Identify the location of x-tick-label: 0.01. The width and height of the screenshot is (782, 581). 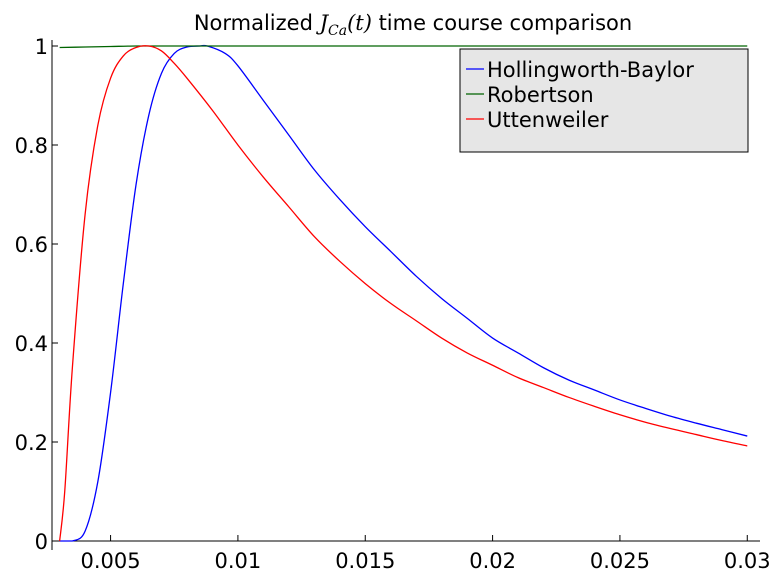
(238, 561).